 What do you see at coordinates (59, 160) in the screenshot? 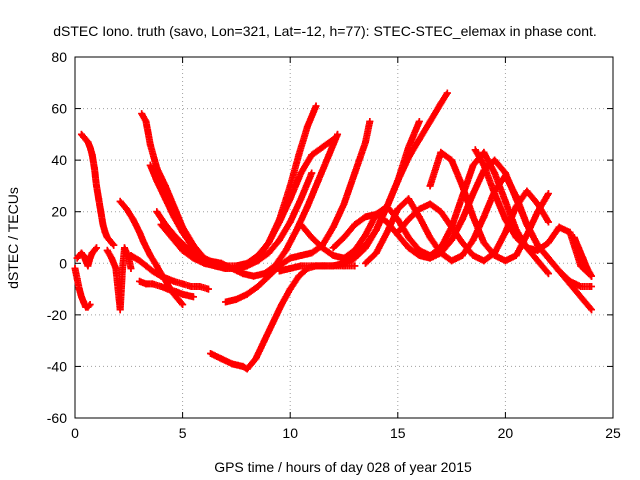
I see `y-tick-label: 40` at bounding box center [59, 160].